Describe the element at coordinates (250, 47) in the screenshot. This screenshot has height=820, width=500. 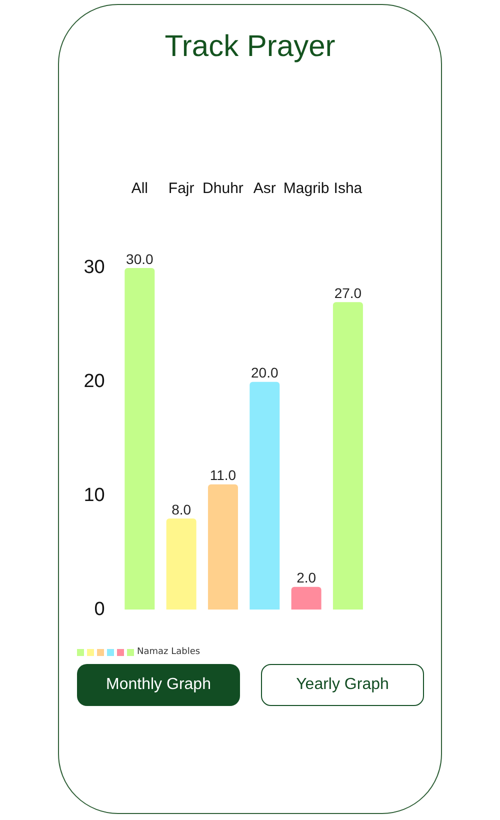
I see `chart-title: Track Prayer` at that location.